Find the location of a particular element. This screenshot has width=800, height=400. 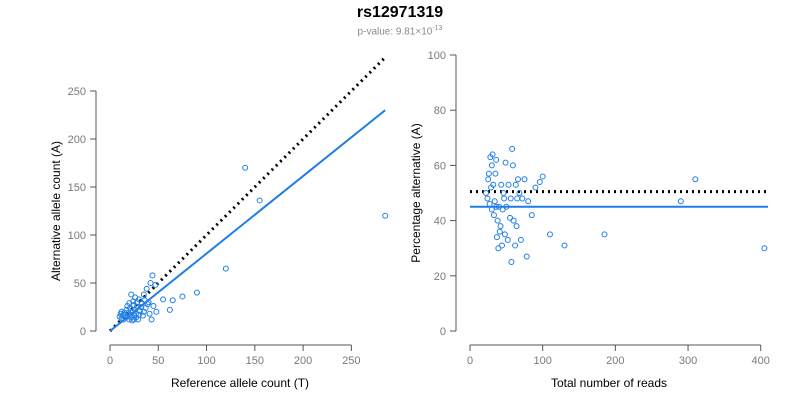

pvalue-exponent: -13 is located at coordinates (437, 28).